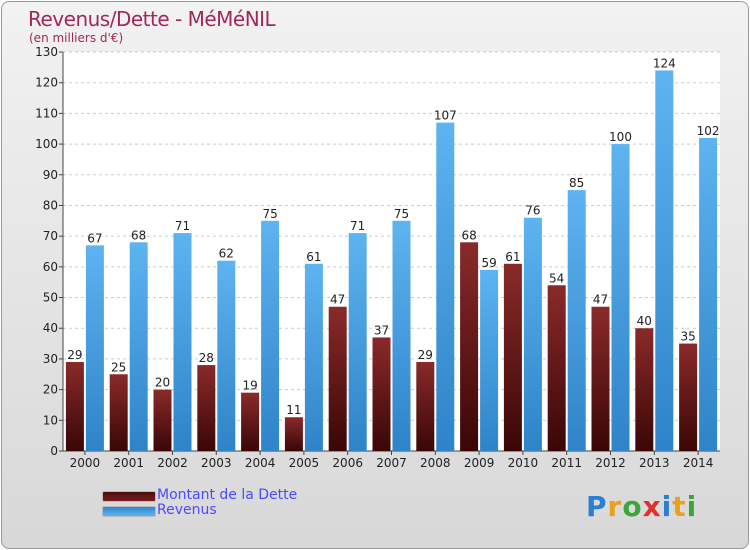  I want to click on x-tick-label: 2001, so click(128, 463).